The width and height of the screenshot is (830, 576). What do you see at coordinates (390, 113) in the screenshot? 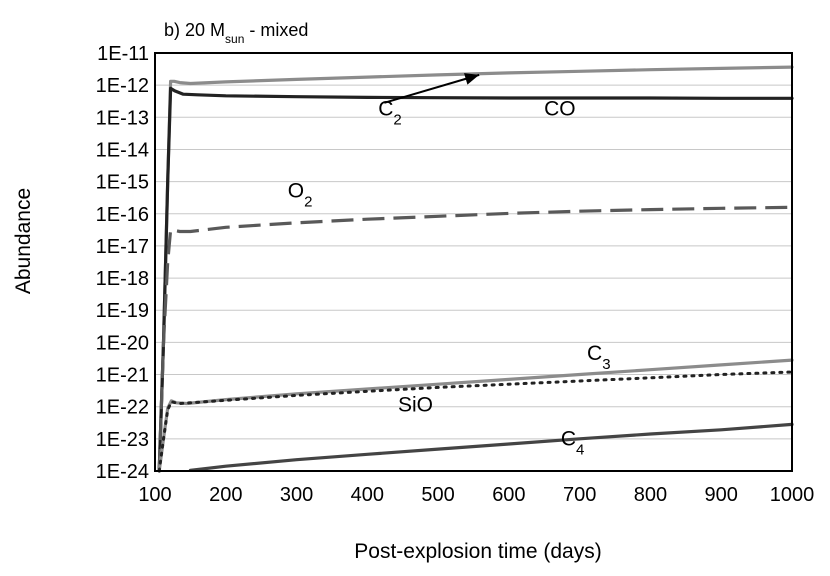
I see `series-label-c2: C2` at bounding box center [390, 113].